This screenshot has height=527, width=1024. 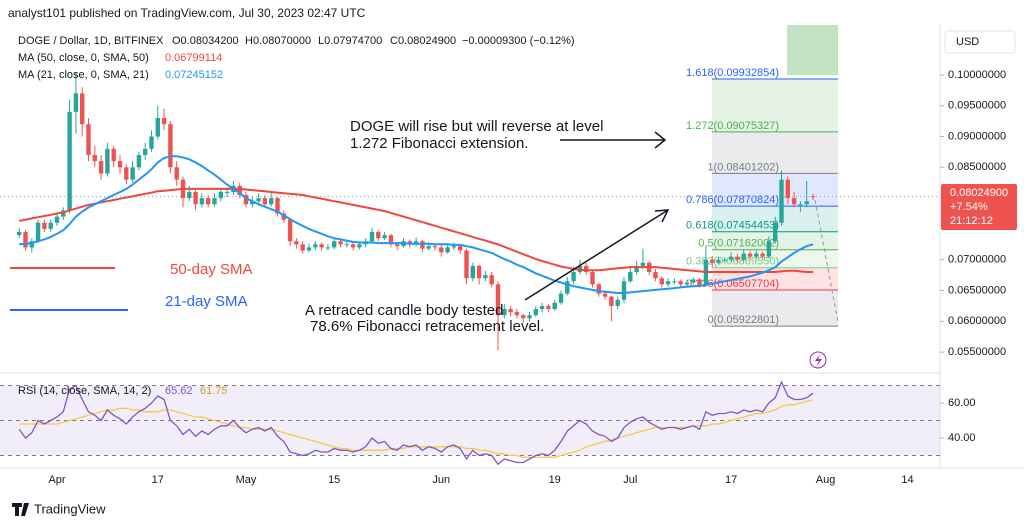 I want to click on legend-low: L0.07974700, so click(x=350, y=41).